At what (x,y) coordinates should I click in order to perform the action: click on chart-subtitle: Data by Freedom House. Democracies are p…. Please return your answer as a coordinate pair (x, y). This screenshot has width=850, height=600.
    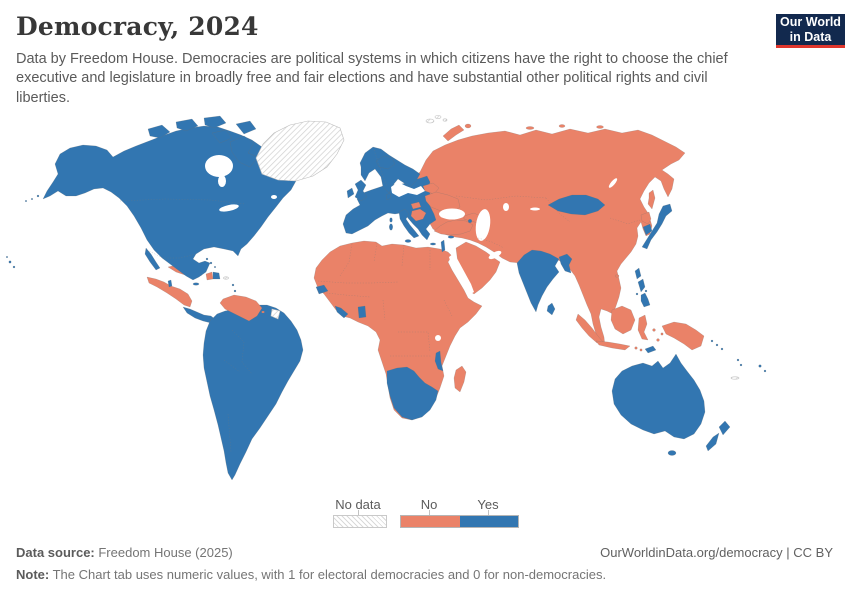
    Looking at the image, I should click on (372, 78).